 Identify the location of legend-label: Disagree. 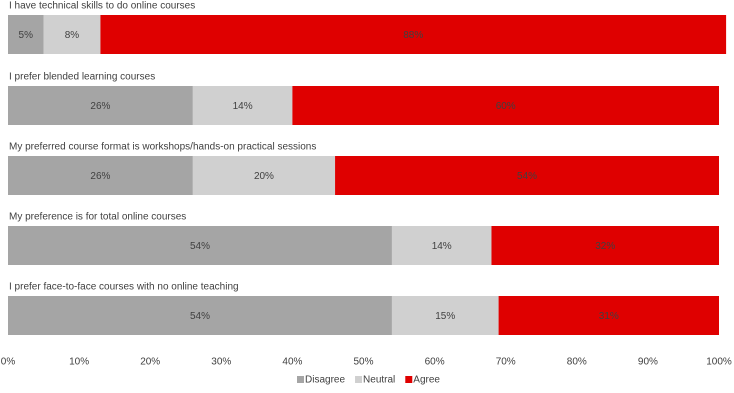
(325, 380).